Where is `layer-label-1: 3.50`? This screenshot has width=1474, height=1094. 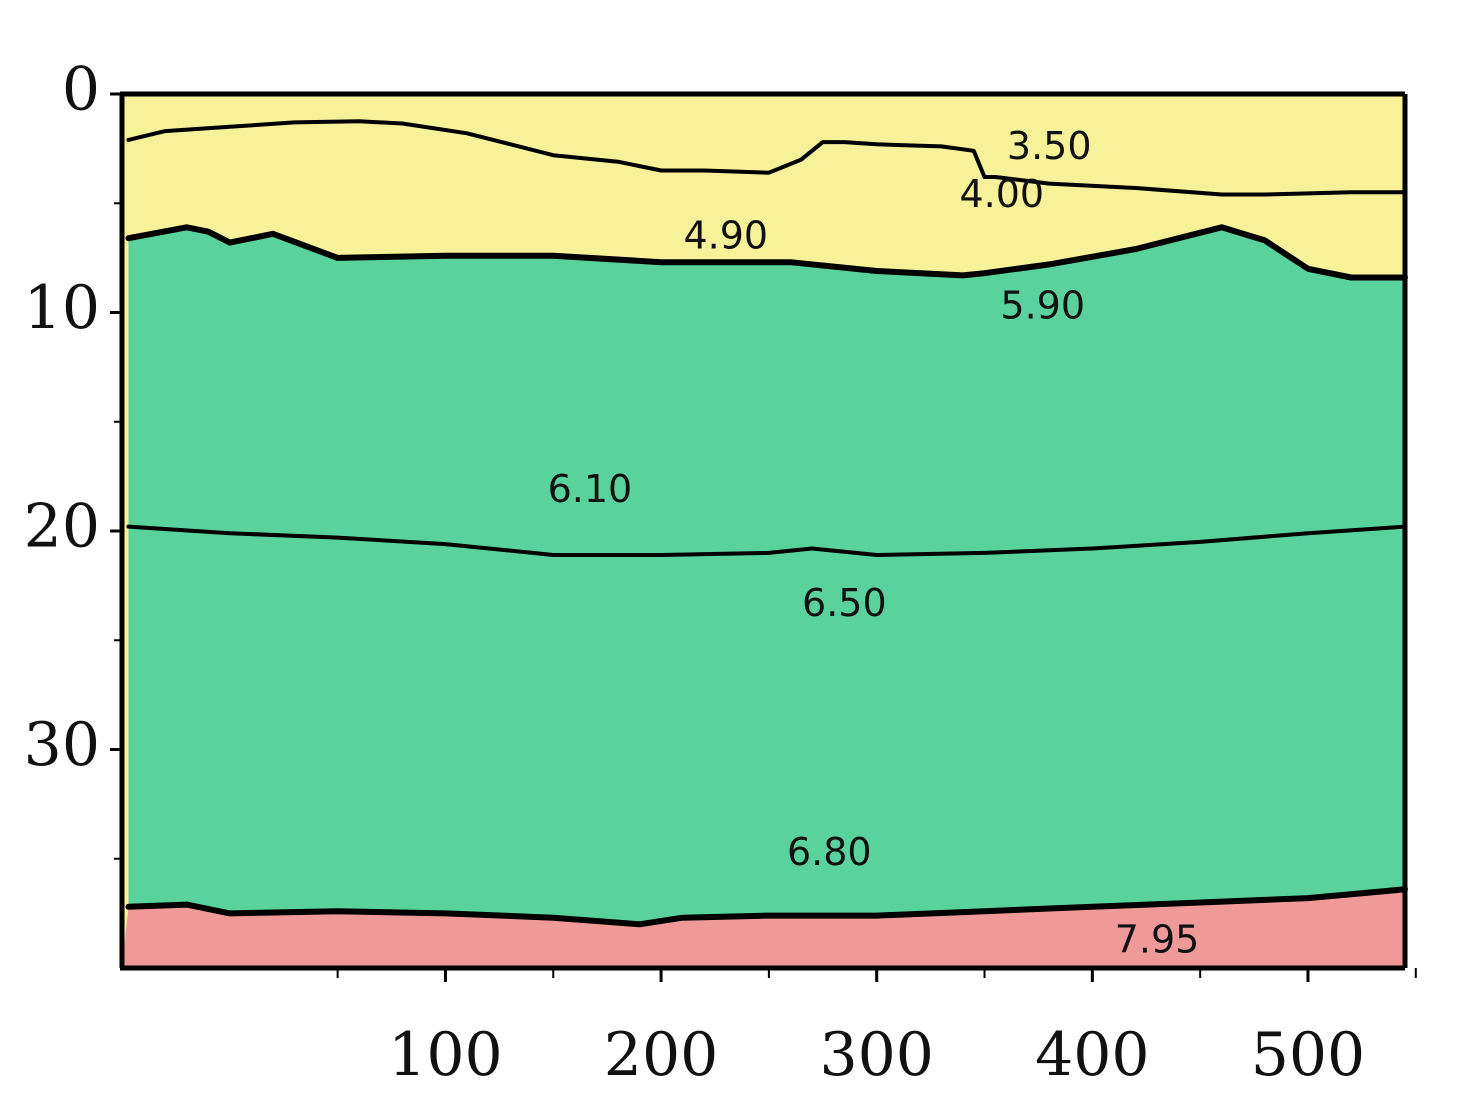 layer-label-1: 3.50 is located at coordinates (1049, 146).